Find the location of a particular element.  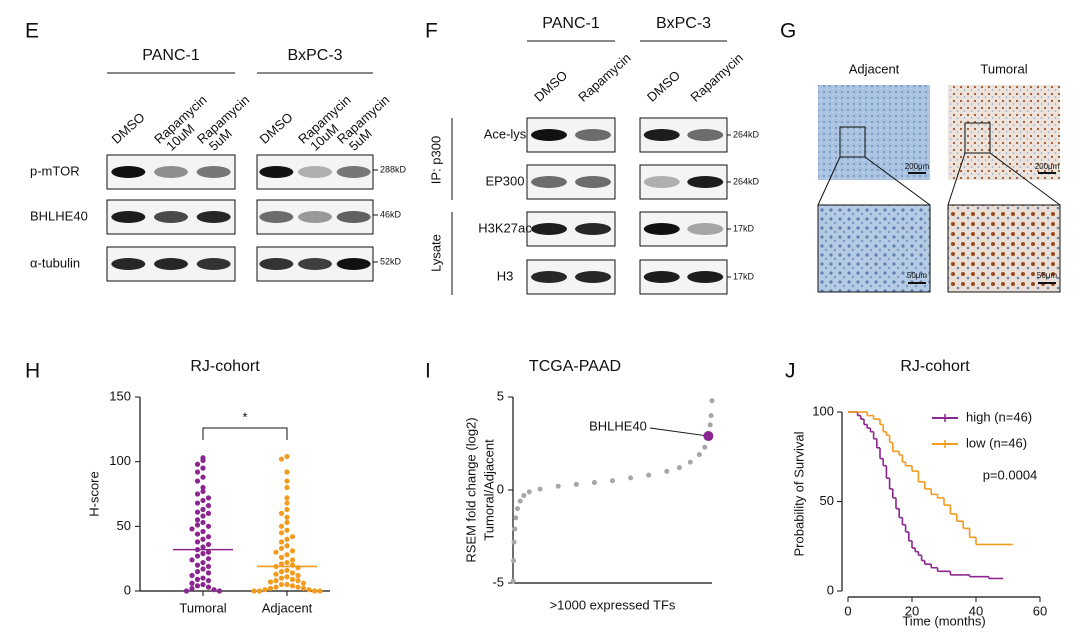

panel-label: I is located at coordinates (428, 371).